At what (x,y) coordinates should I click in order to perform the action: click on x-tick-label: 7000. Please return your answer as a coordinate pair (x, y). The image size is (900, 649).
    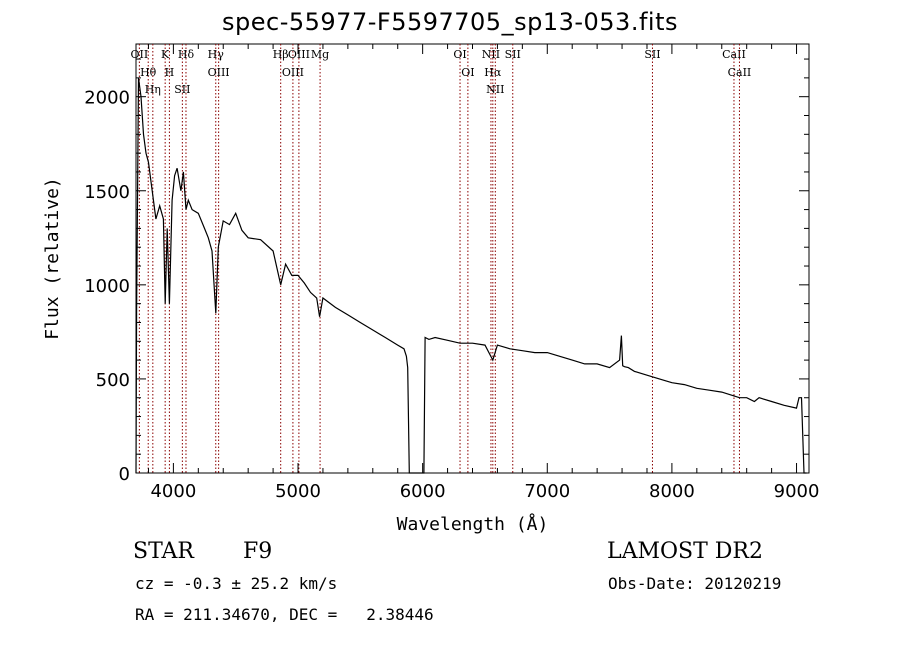
    Looking at the image, I should click on (547, 491).